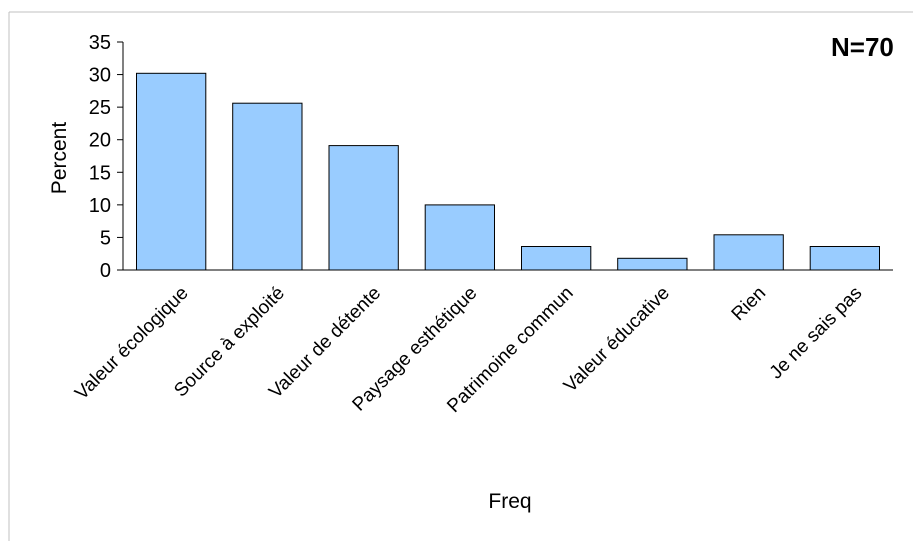 This screenshot has width=913, height=546. I want to click on y-tick-label-2: 10, so click(100, 206).